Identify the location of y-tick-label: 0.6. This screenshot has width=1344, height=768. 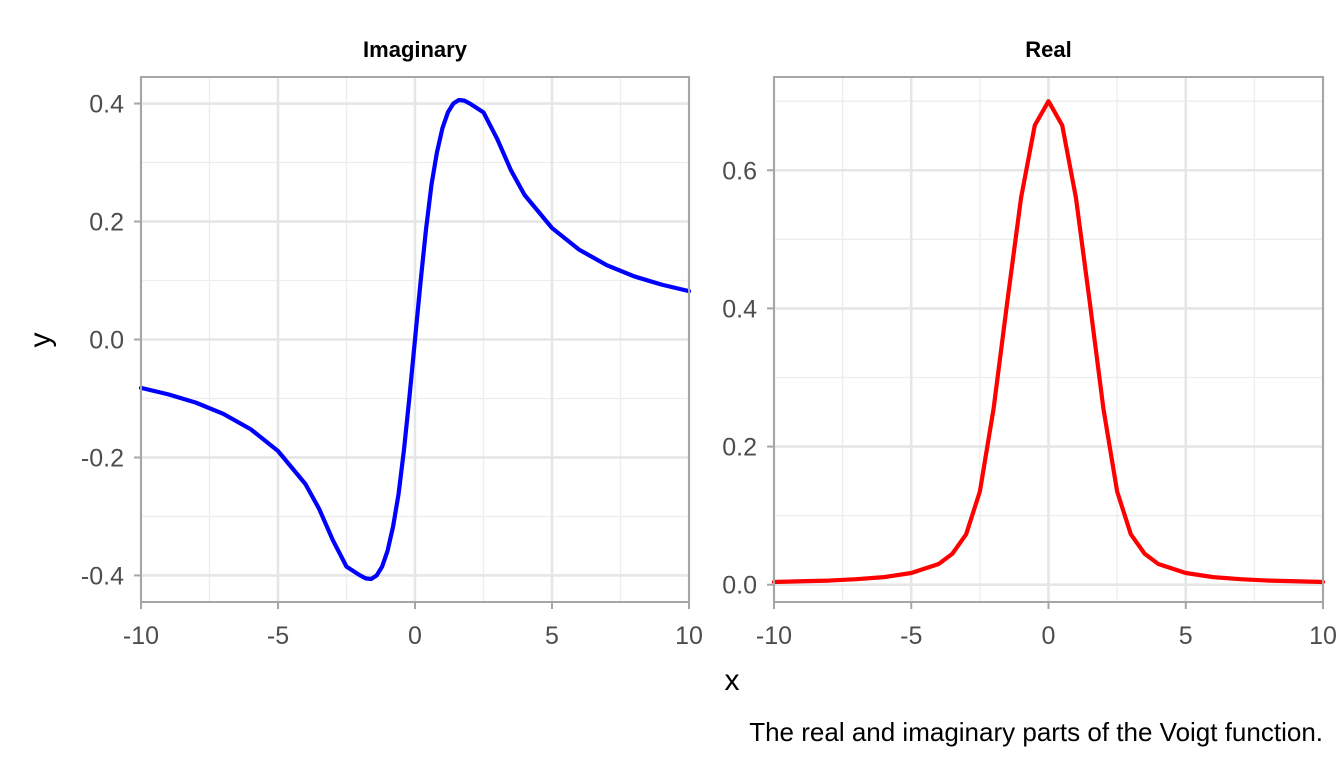
(739, 171).